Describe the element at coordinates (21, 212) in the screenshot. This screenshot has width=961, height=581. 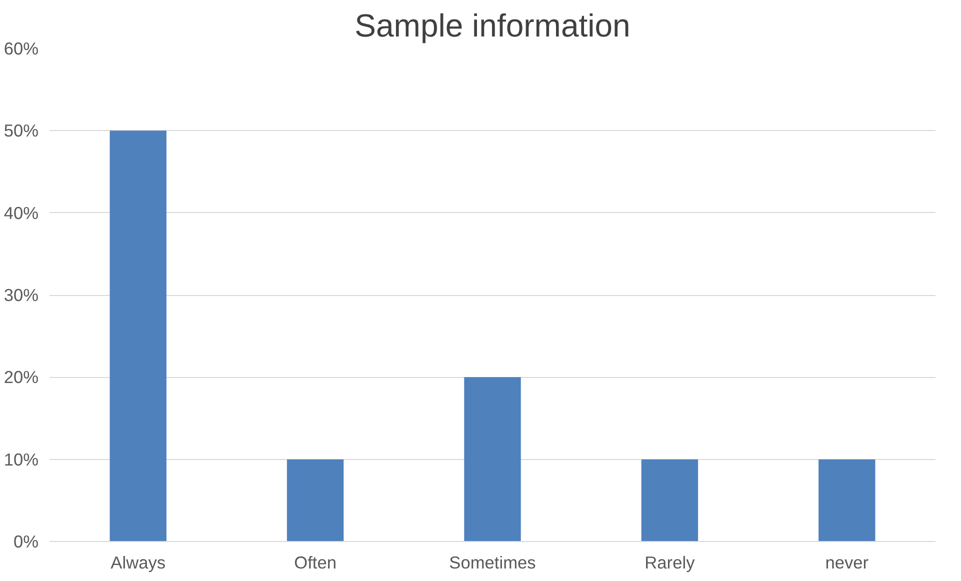
I see `y-tick-label: 40%` at that location.